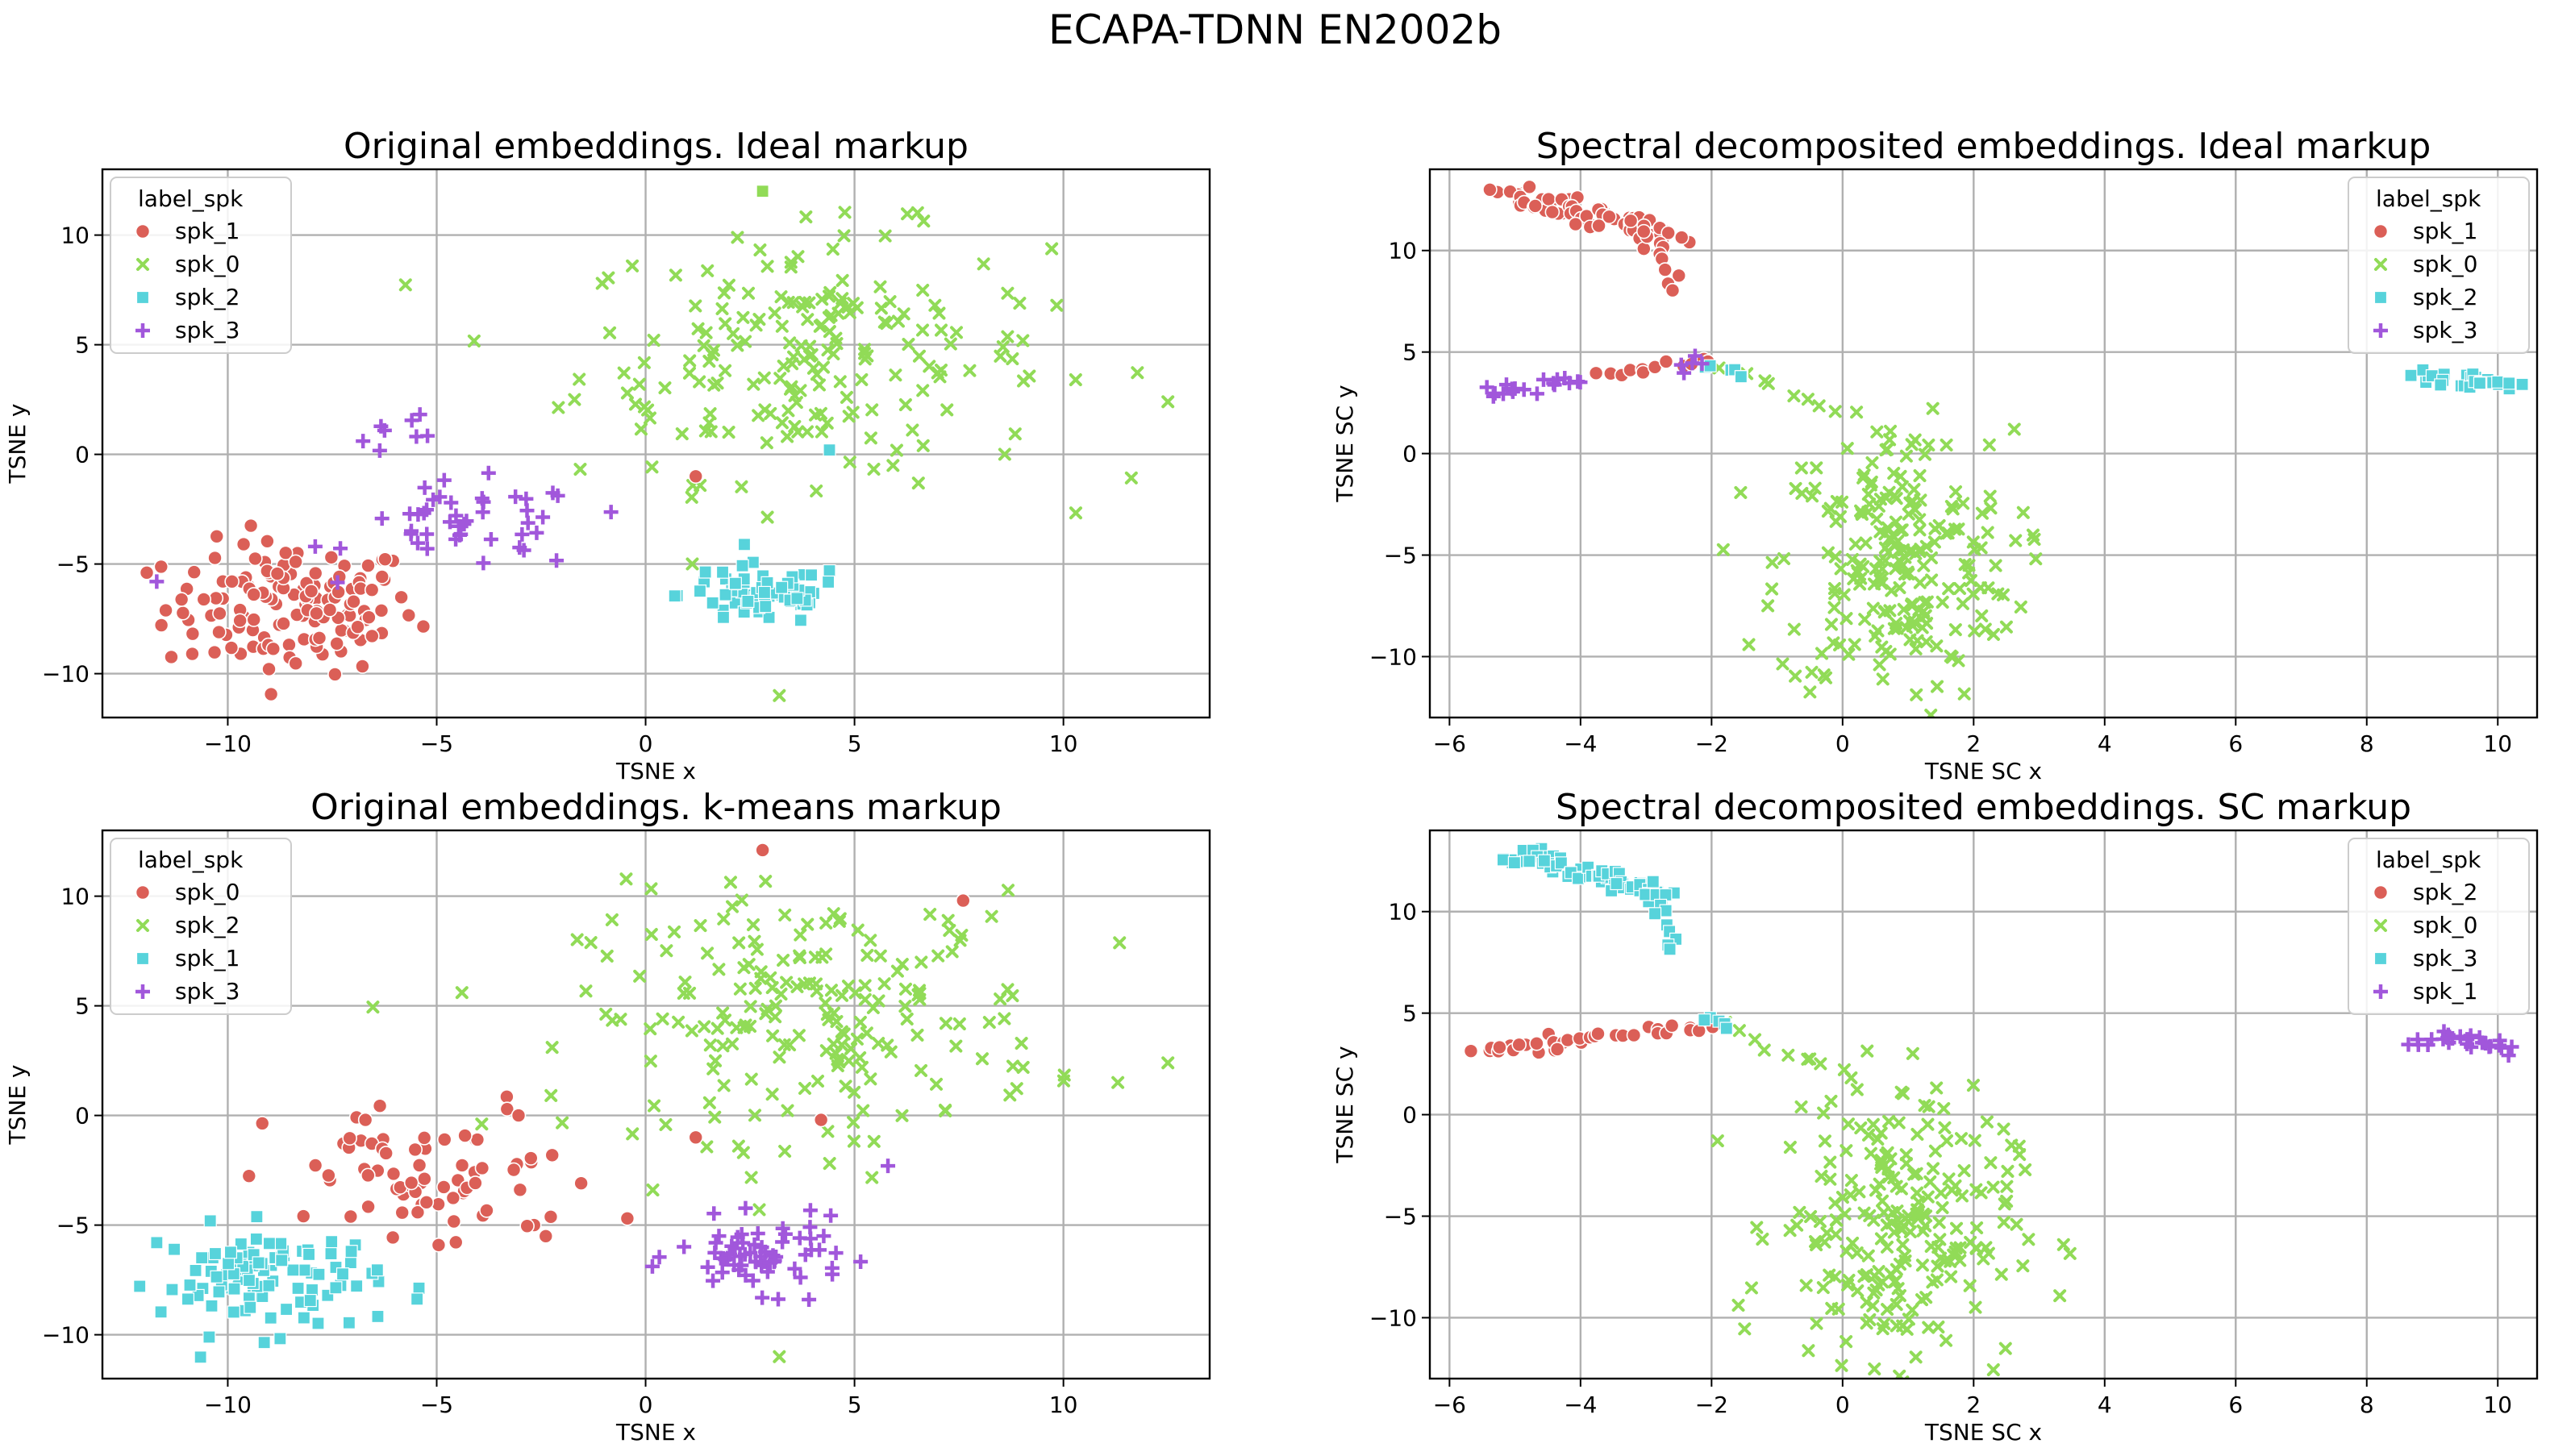 The height and width of the screenshot is (1456, 2550). I want to click on legend-title: label_spk, so click(2428, 860).